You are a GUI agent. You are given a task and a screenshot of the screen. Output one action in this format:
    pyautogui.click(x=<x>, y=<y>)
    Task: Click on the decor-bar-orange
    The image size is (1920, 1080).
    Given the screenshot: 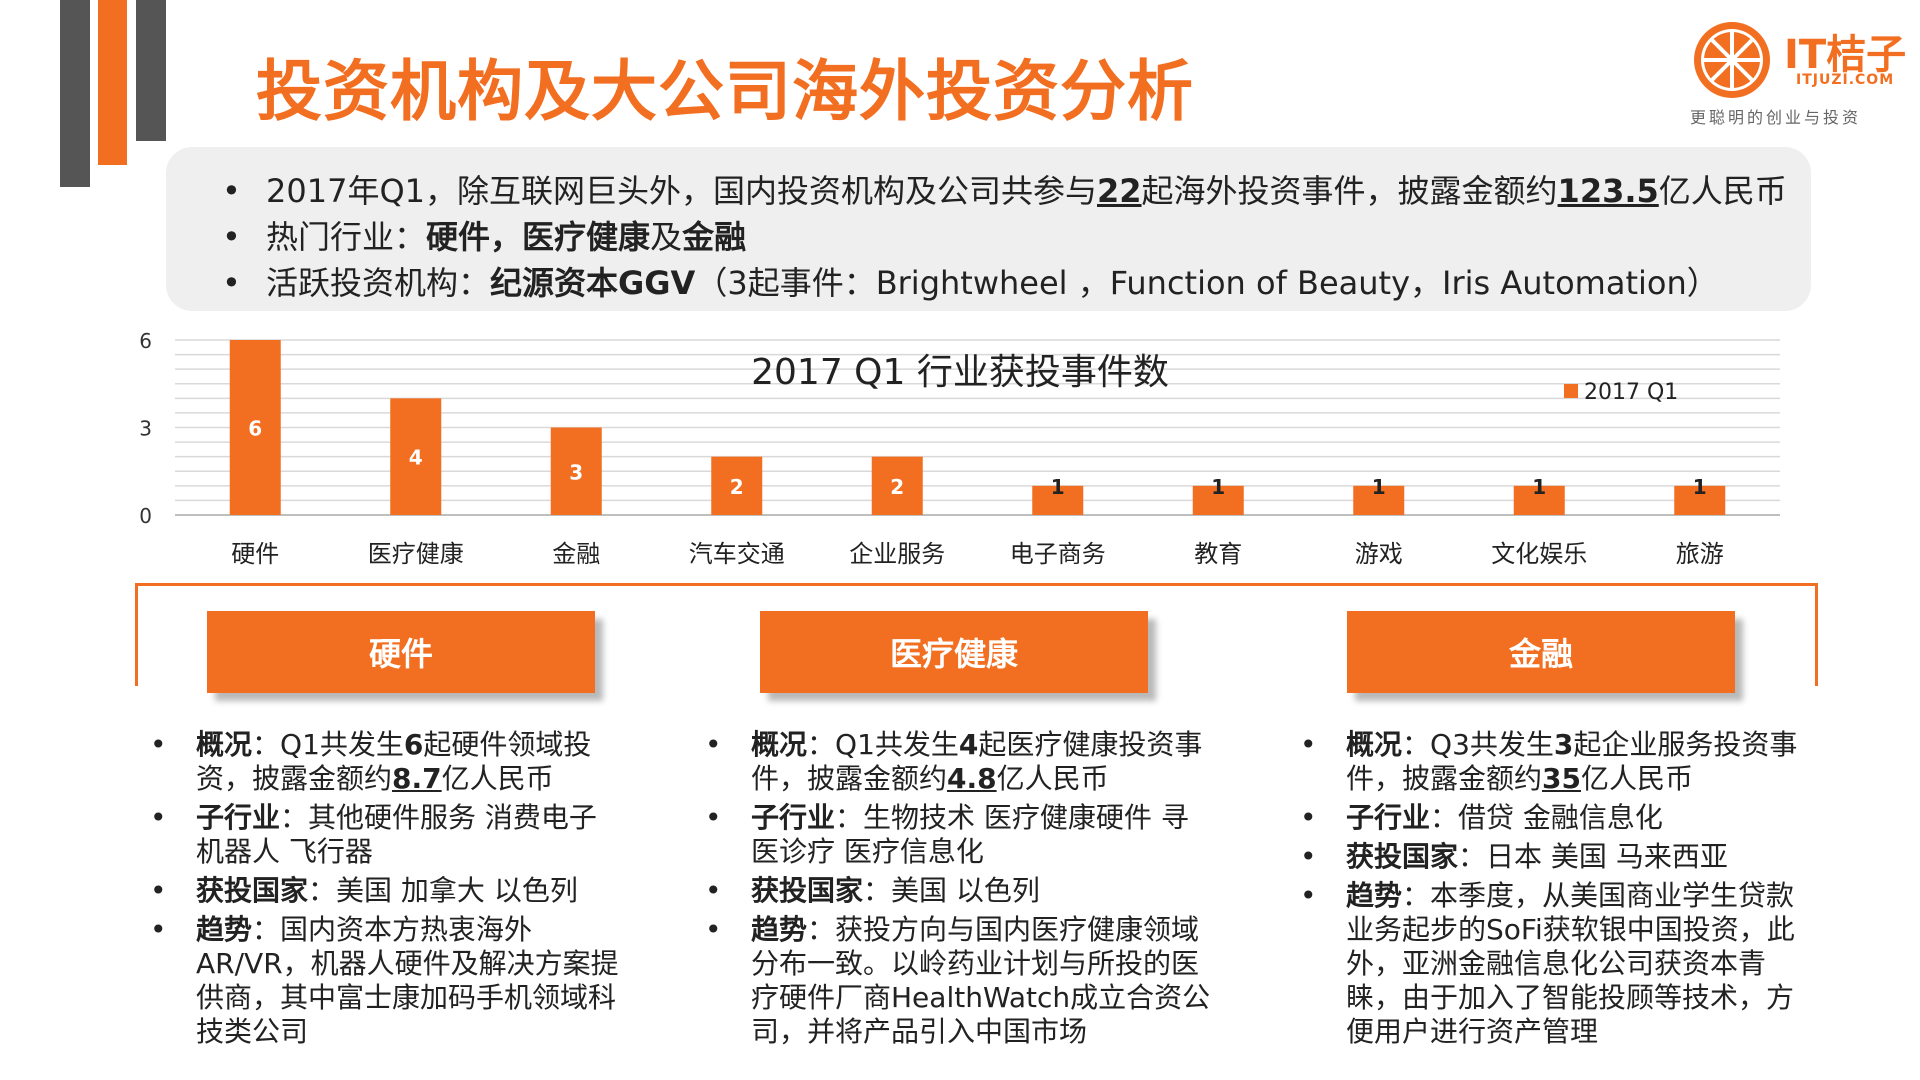 What is the action you would take?
    pyautogui.click(x=112, y=82)
    